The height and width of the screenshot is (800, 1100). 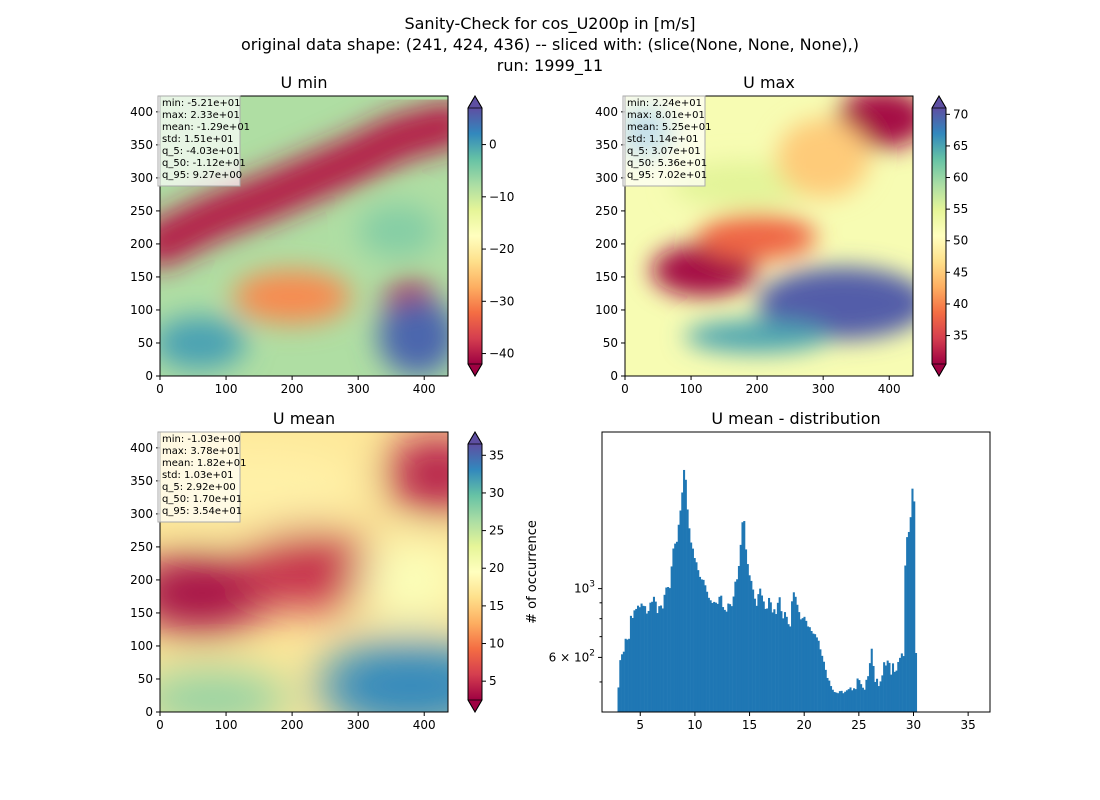 What do you see at coordinates (160, 725) in the screenshot?
I see `x-tick-label: 0` at bounding box center [160, 725].